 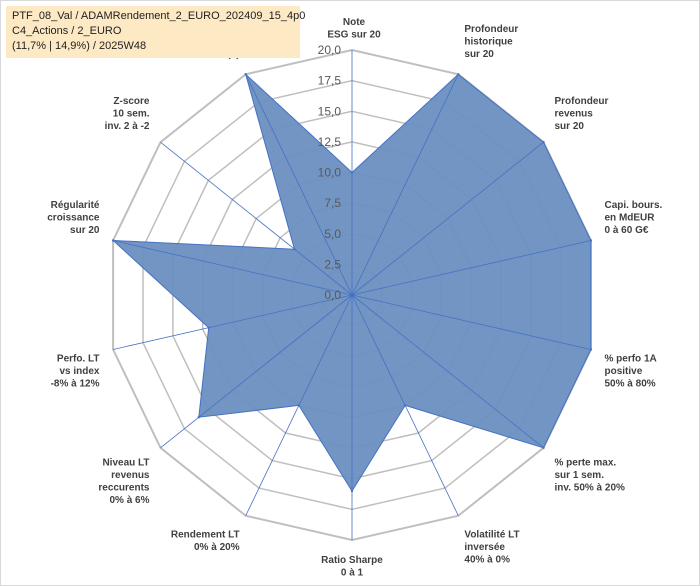 I want to click on category-label: % perte max. sur 1 sem. inv. 50% à 20%, so click(x=590, y=476).